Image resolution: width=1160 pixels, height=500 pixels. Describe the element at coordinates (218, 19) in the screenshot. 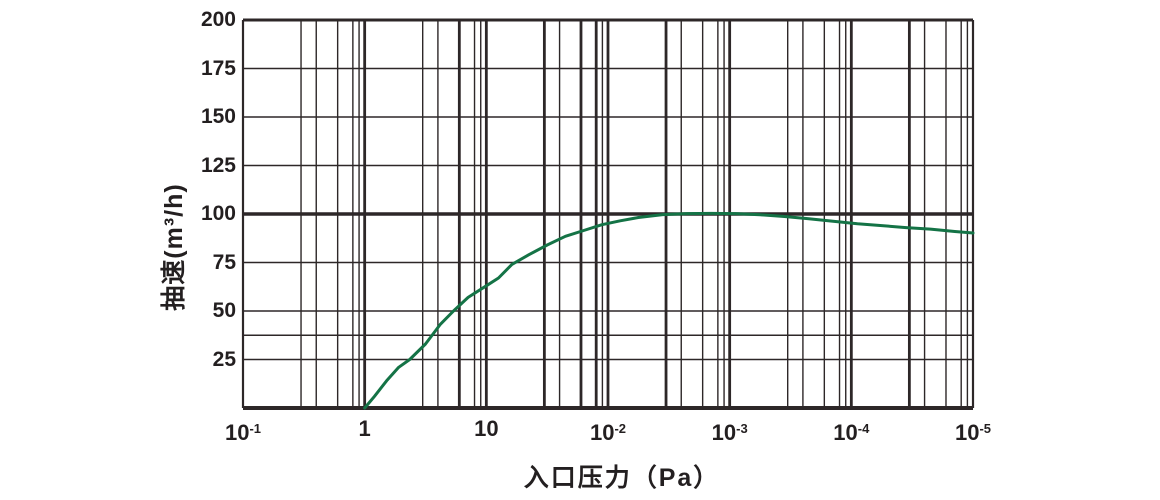

I see `y-tick-label: 200` at that location.